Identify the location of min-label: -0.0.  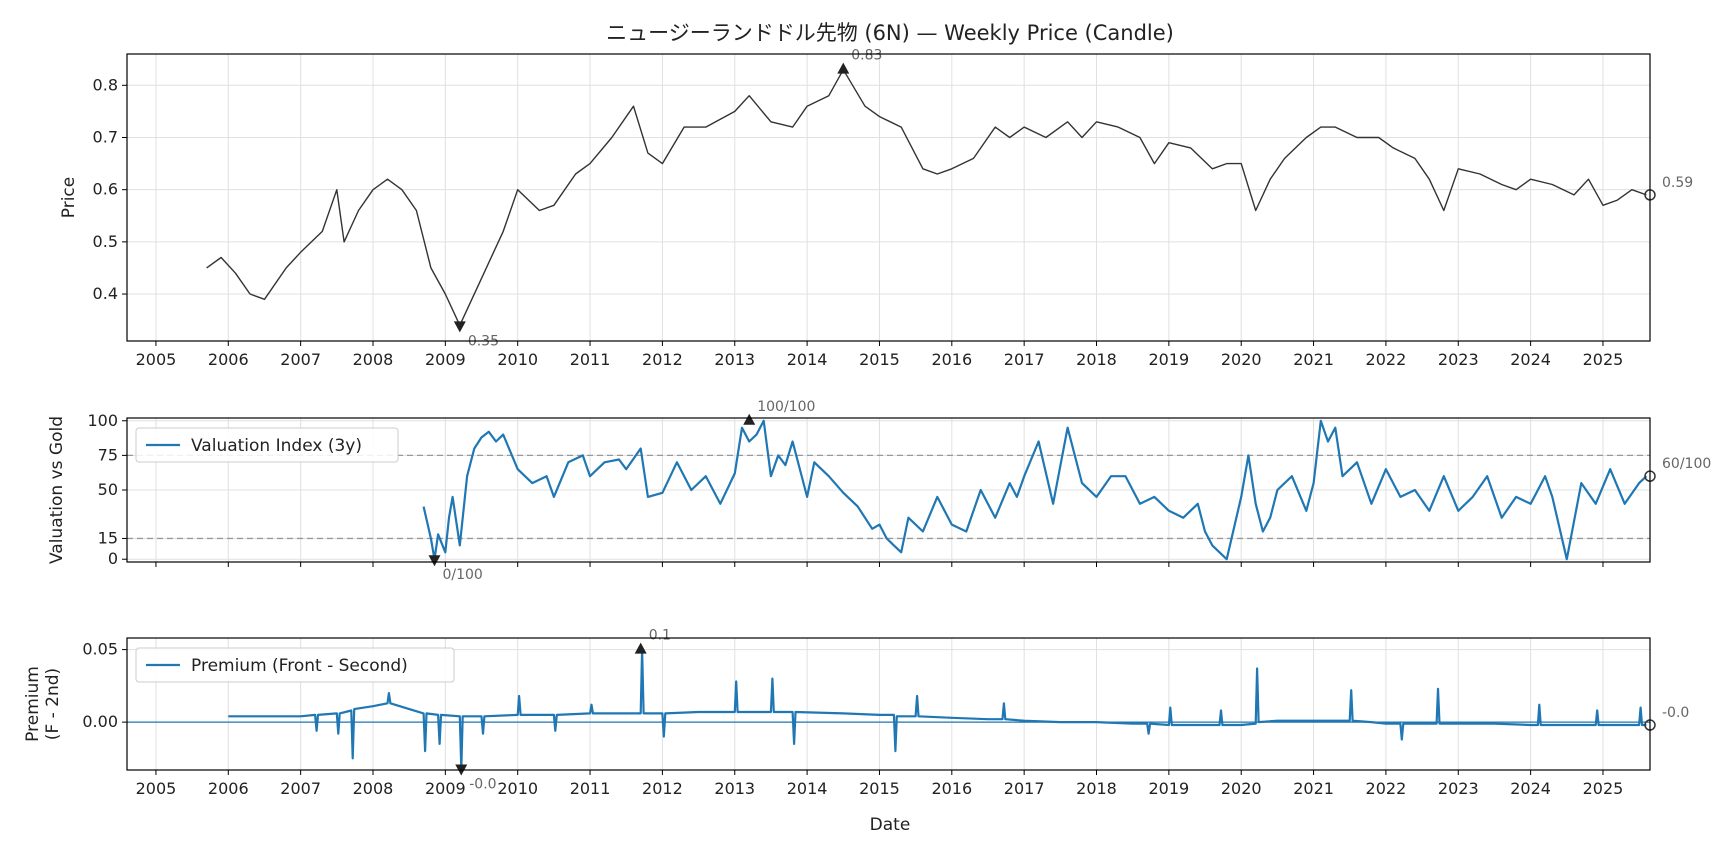
(482, 785).